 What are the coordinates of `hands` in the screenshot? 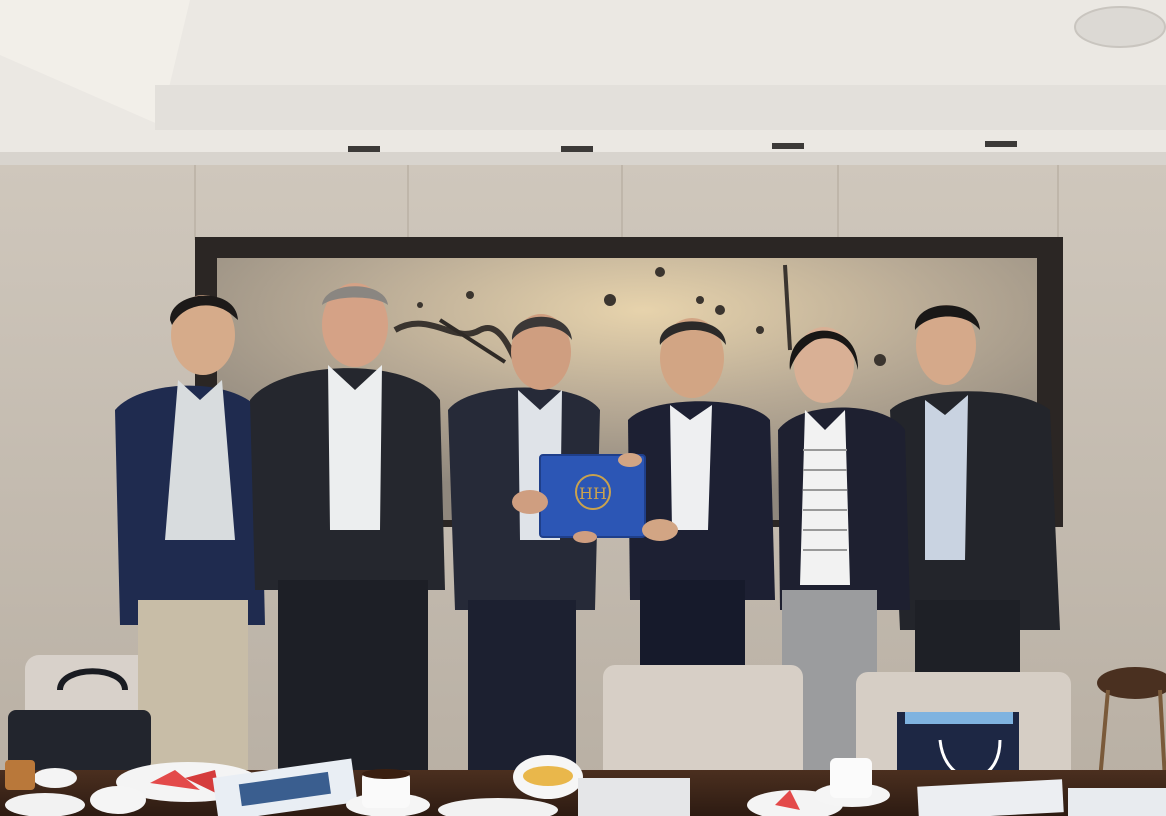 It's located at (595, 498).